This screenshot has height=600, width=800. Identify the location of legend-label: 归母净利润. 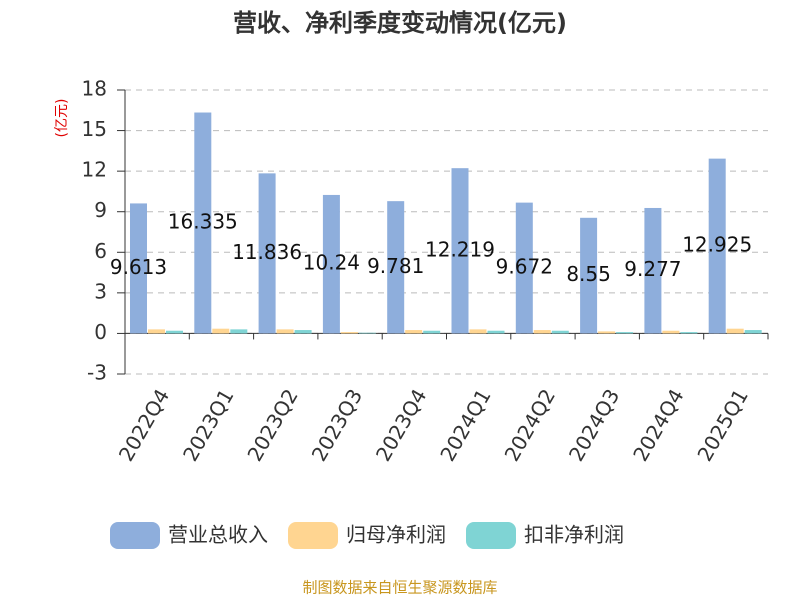
(396, 535).